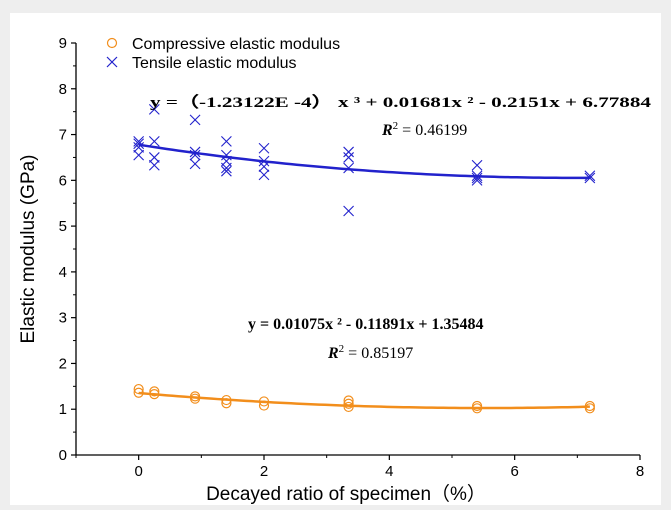  I want to click on y-tick-label: 1, so click(63, 409).